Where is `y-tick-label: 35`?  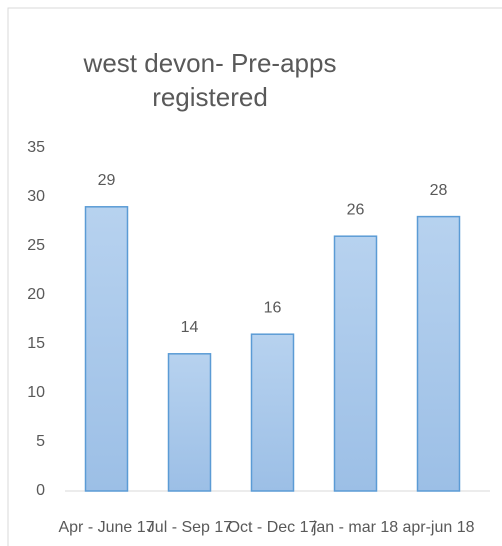
y-tick-label: 35 is located at coordinates (36, 147).